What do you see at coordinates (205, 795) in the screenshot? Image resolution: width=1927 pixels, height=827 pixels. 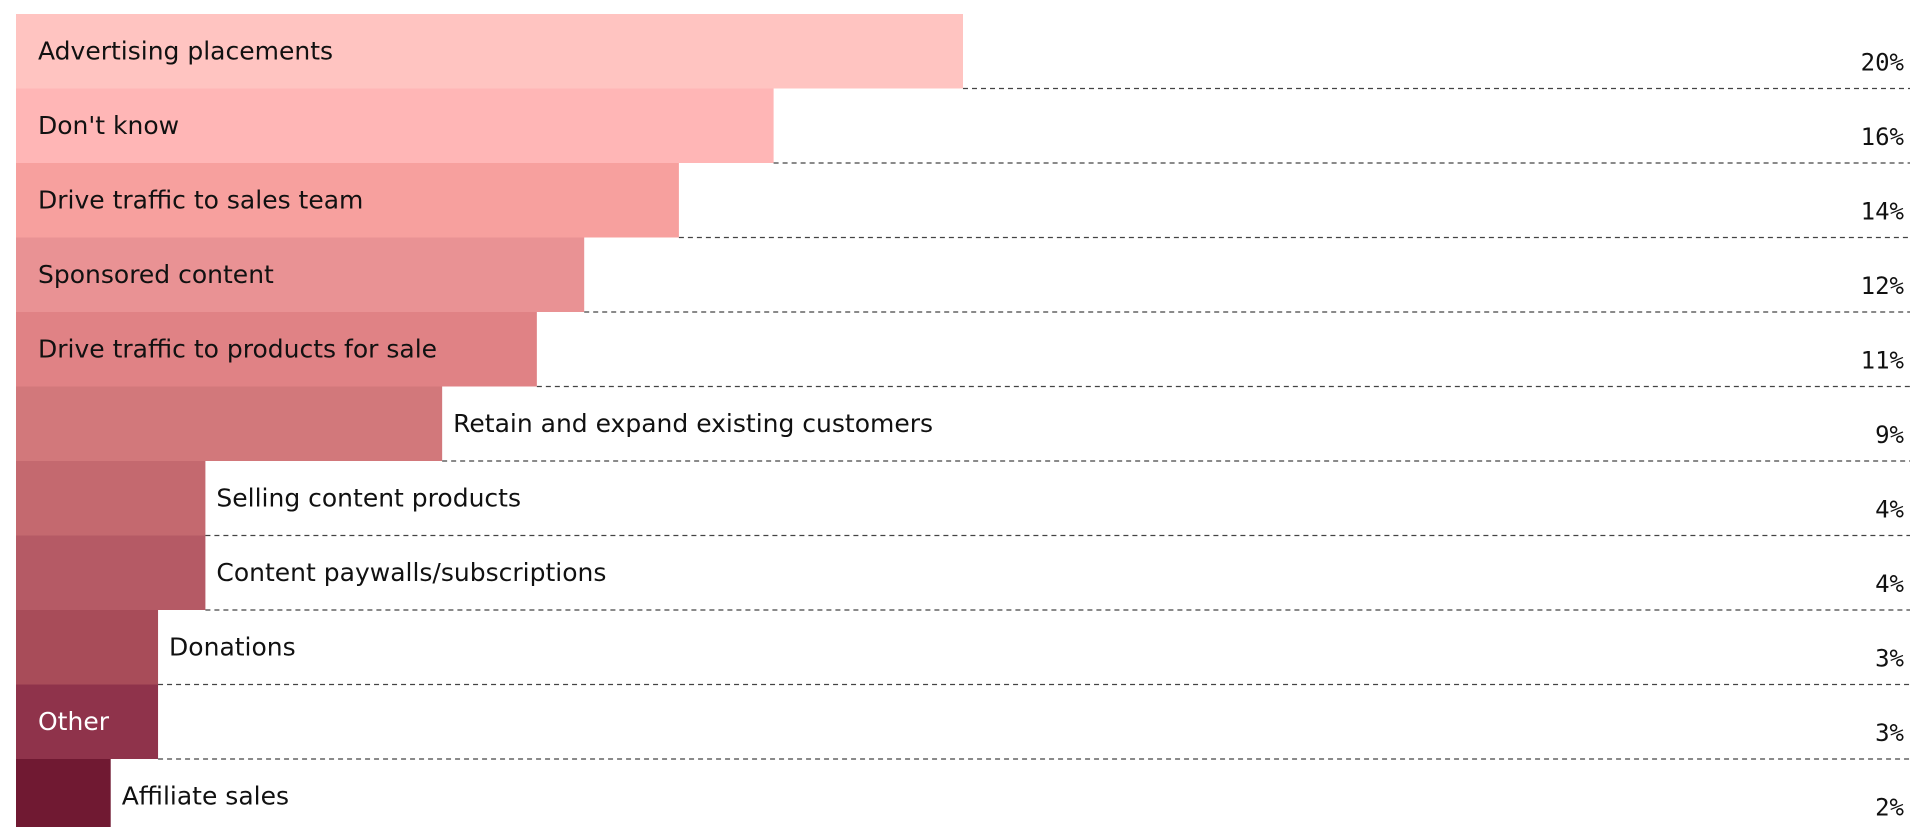 I see `bar-label-10: Affiliate sales` at bounding box center [205, 795].